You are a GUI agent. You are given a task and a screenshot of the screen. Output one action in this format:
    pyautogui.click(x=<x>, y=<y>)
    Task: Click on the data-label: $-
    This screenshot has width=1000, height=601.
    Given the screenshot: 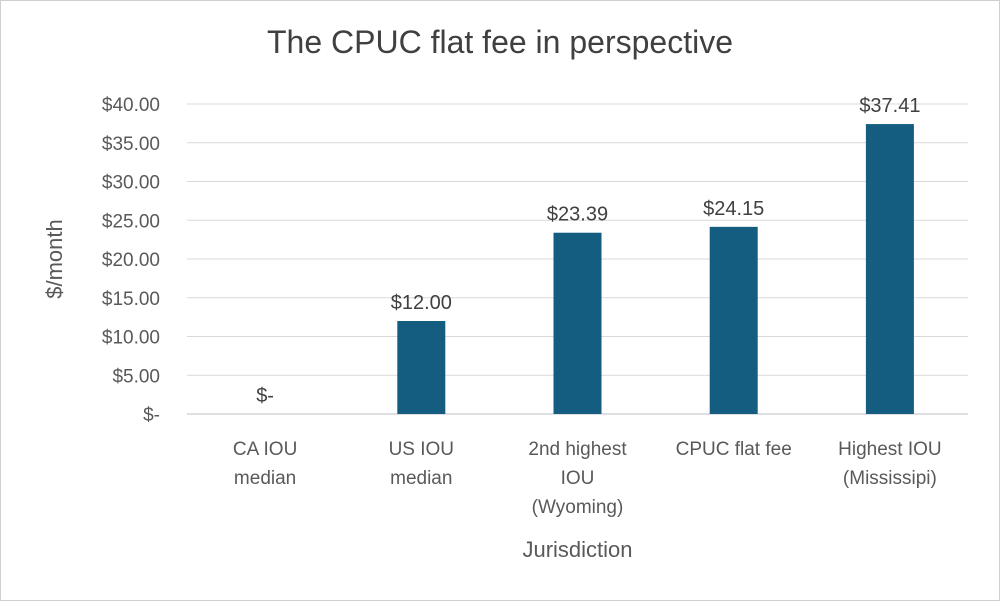 What is the action you would take?
    pyautogui.click(x=265, y=396)
    